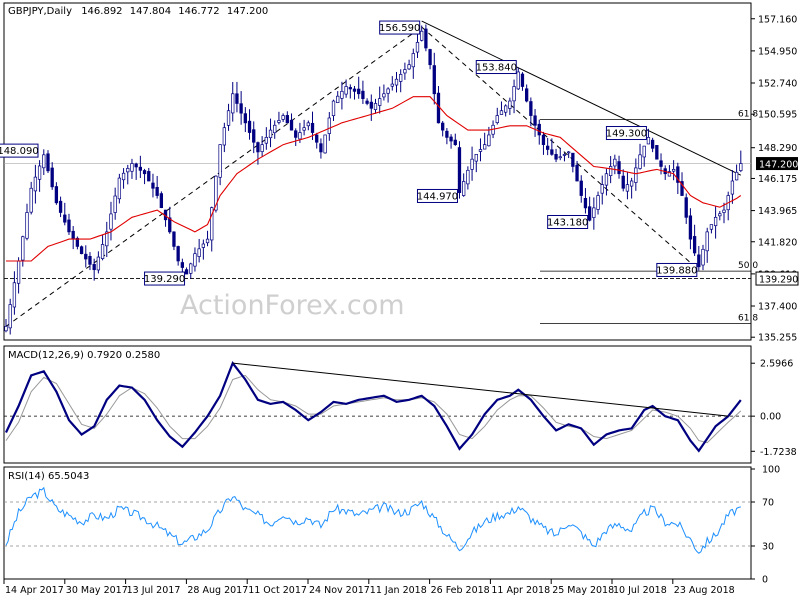 The image size is (800, 600). I want to click on price-annotation-label: 139.290, so click(164, 279).